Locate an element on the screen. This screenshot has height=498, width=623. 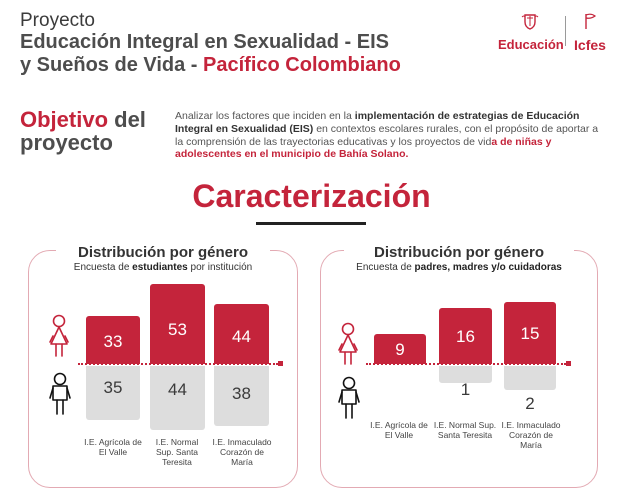
panel2-title-backdrop is located at coordinates (459, 261).